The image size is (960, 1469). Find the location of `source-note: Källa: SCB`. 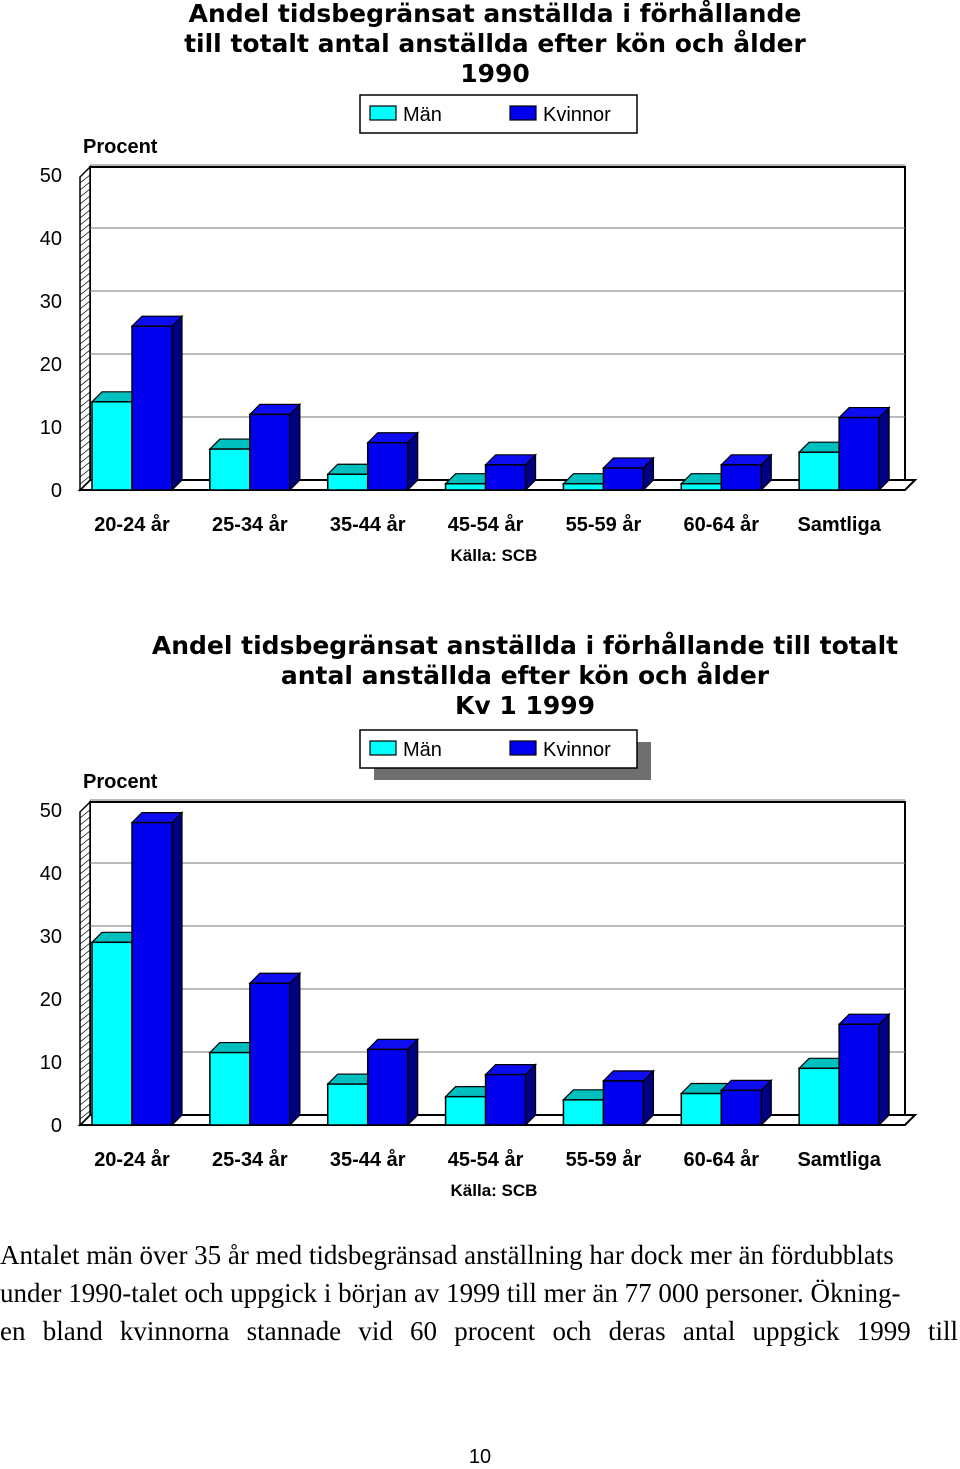

source-note: Källa: SCB is located at coordinates (494, 1190).